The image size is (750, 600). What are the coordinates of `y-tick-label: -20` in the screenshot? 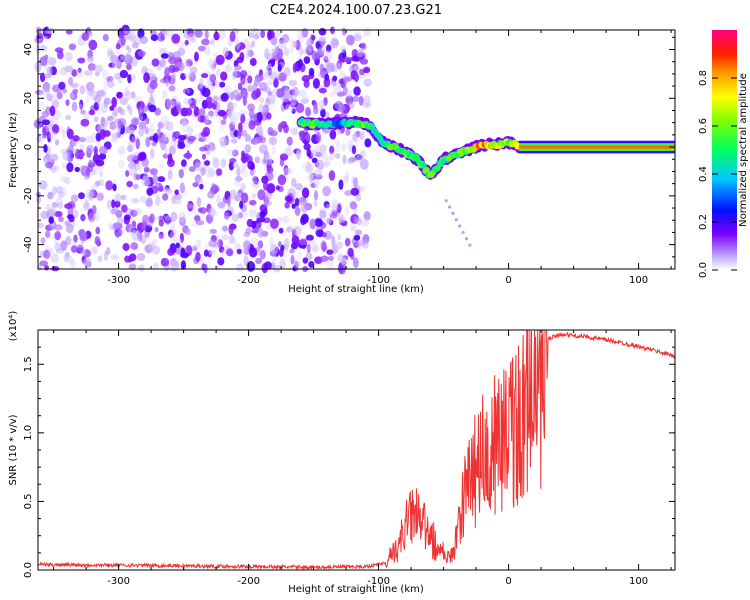 It's located at (28, 196).